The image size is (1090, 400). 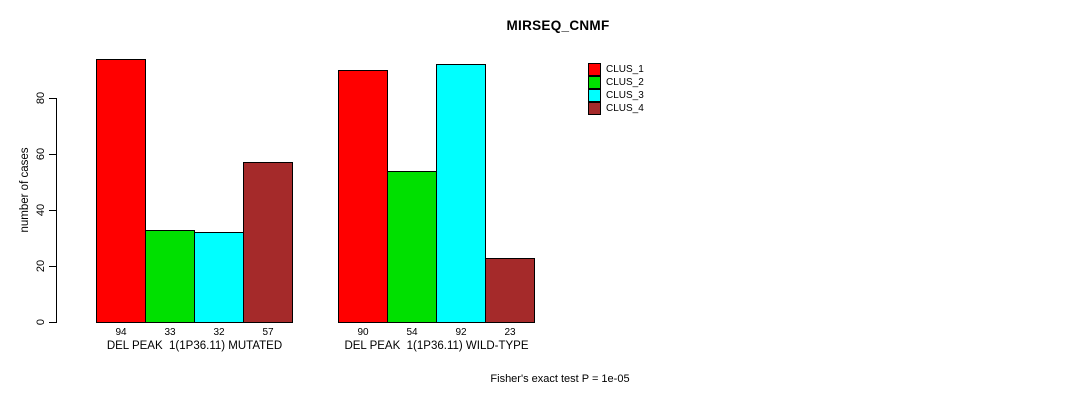 I want to click on legend-item-clus_1: CLUS_1, so click(x=616, y=69).